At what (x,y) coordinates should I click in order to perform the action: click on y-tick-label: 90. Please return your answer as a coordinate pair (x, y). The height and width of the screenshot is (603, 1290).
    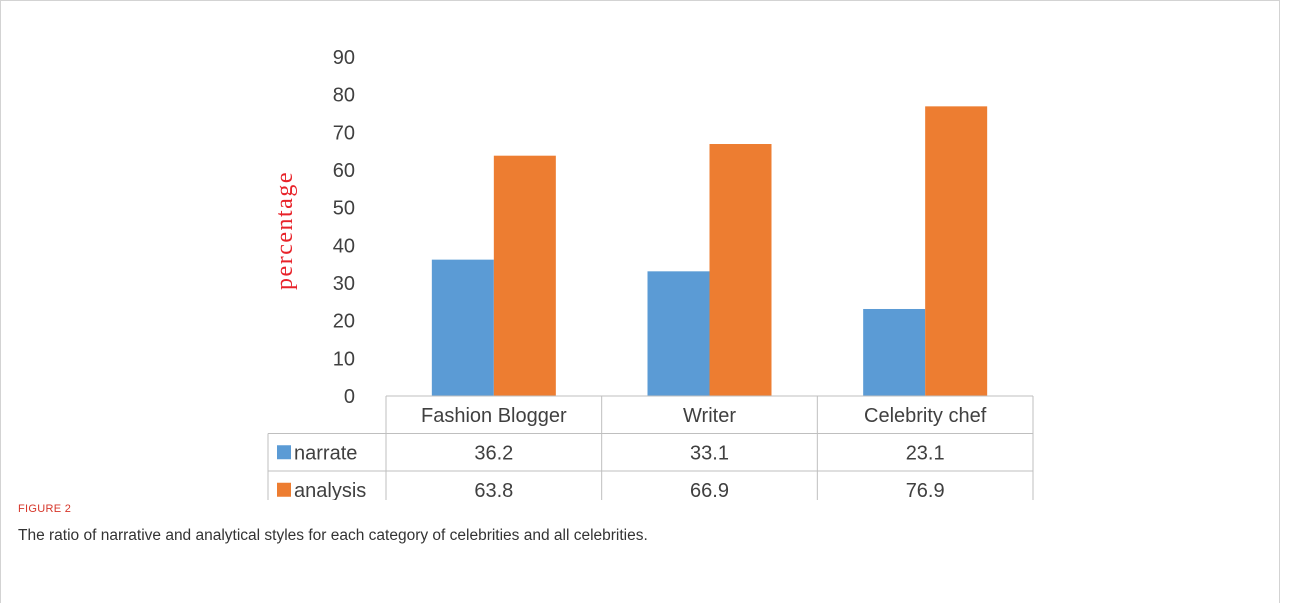
    Looking at the image, I should click on (344, 58).